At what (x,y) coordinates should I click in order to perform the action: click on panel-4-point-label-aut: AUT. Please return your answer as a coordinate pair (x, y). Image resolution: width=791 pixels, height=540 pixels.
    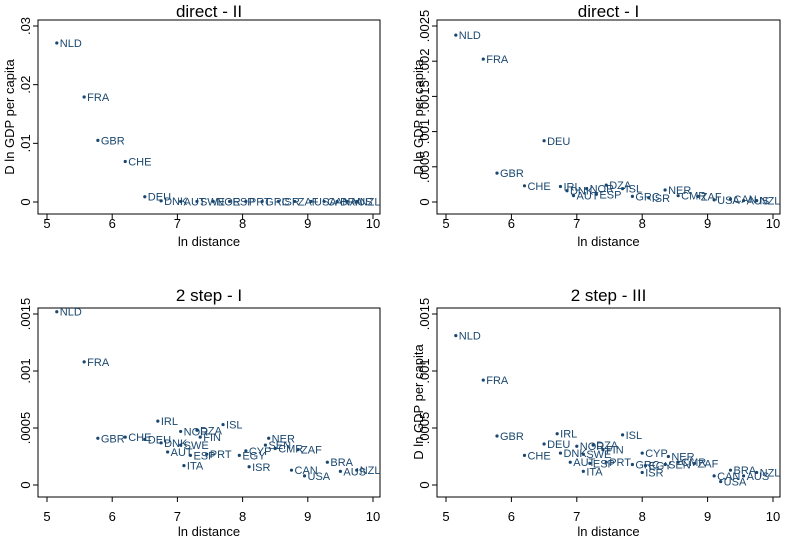
    Looking at the image, I should click on (584, 463).